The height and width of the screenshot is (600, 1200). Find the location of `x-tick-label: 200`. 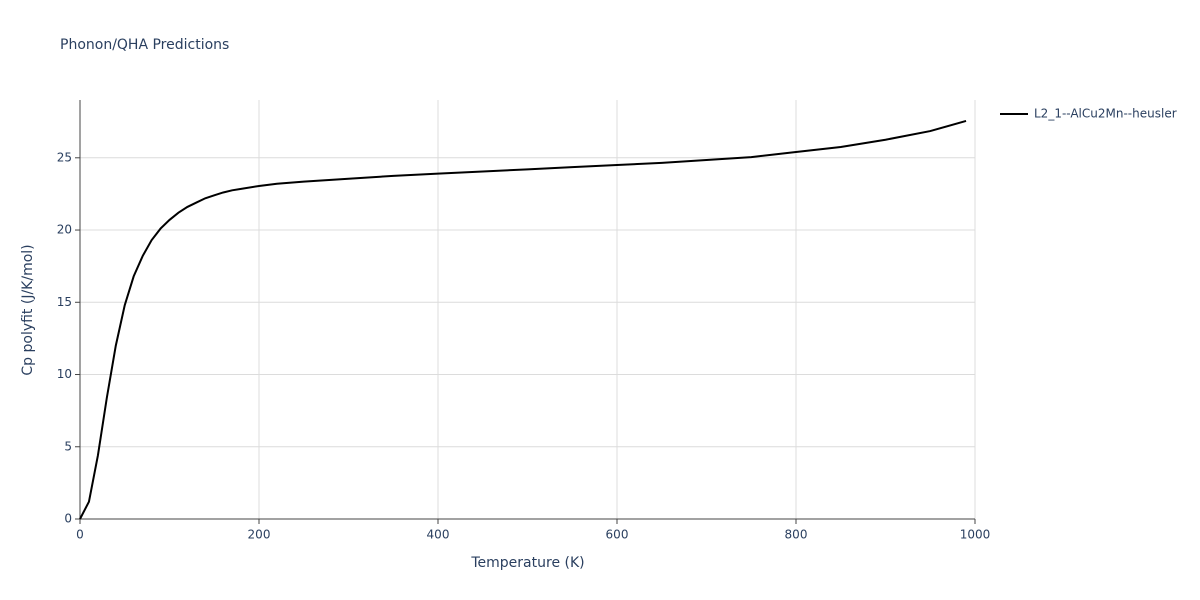

x-tick-label: 200 is located at coordinates (259, 535).